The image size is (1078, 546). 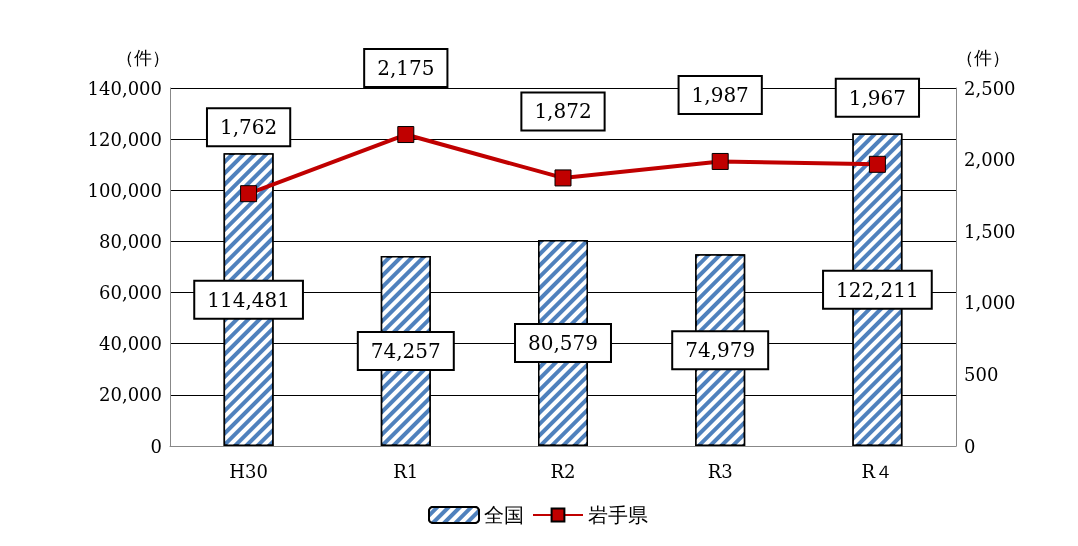 I want to click on data-label: 1,967, so click(x=877, y=97).